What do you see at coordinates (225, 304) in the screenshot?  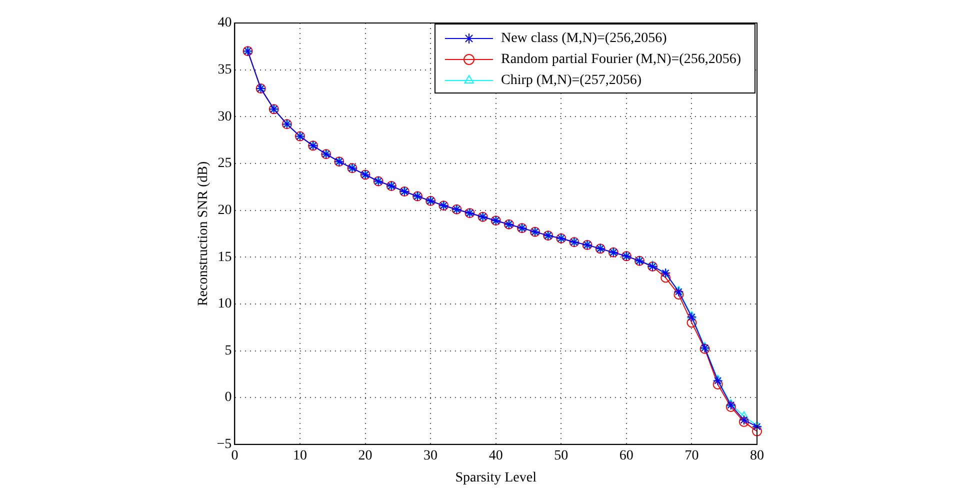 I see `y-tick-label: 10` at bounding box center [225, 304].